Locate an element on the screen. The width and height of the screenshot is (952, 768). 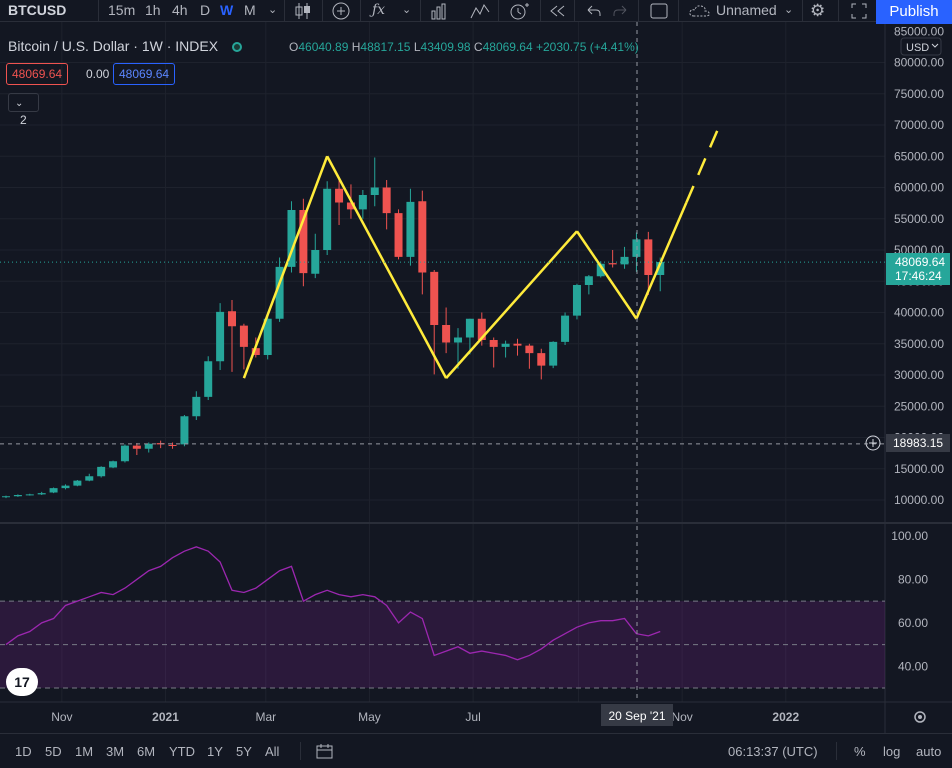
add-compare-icon is located at coordinates (341, 13).